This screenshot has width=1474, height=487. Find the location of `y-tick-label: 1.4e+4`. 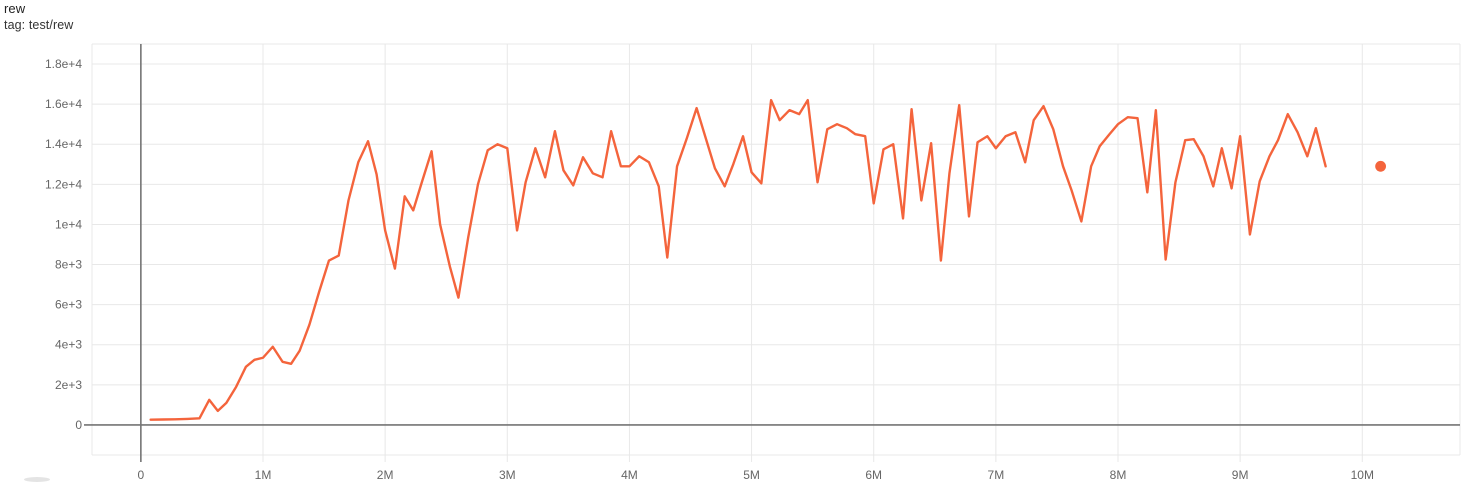

y-tick-label: 1.4e+4 is located at coordinates (63, 144).